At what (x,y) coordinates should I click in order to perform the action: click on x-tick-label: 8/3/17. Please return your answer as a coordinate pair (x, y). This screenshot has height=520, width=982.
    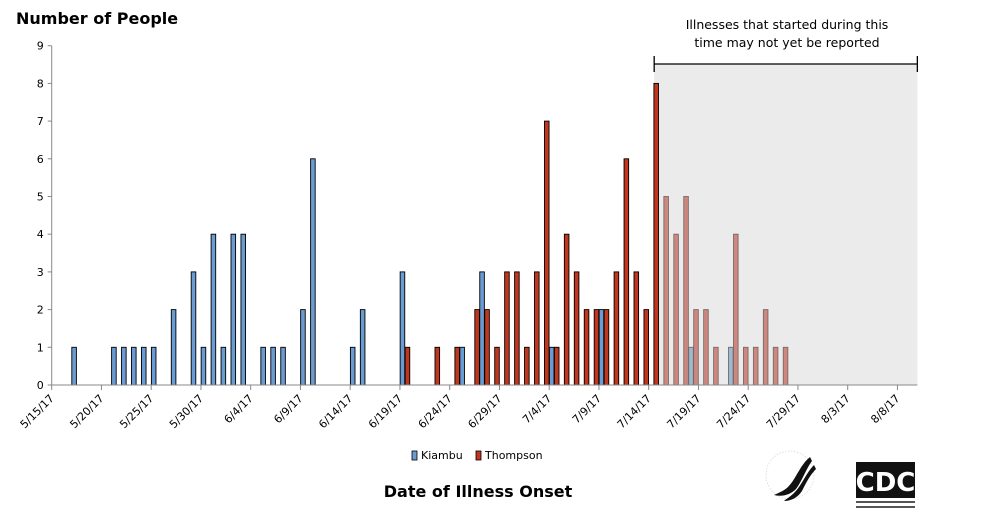
    Looking at the image, I should click on (836, 409).